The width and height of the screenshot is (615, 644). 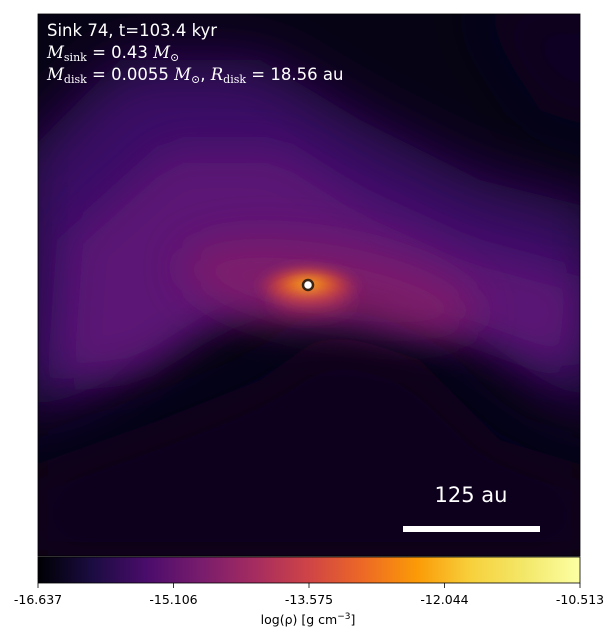 I want to click on disk-info-label: Mdisk = 0.0055 M⊙, Rdisk = 18.56 au, so click(x=195, y=75).